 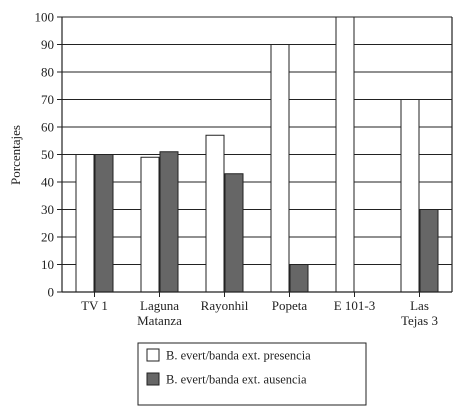 What do you see at coordinates (355, 305) in the screenshot?
I see `x-category-label: E 101-3` at bounding box center [355, 305].